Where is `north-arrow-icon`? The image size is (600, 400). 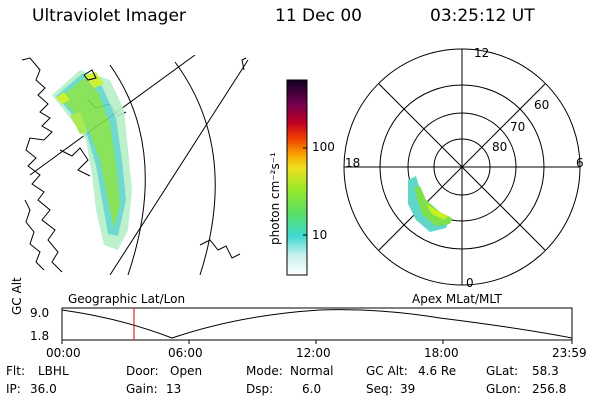 north-arrow-icon is located at coordinates (244, 64).